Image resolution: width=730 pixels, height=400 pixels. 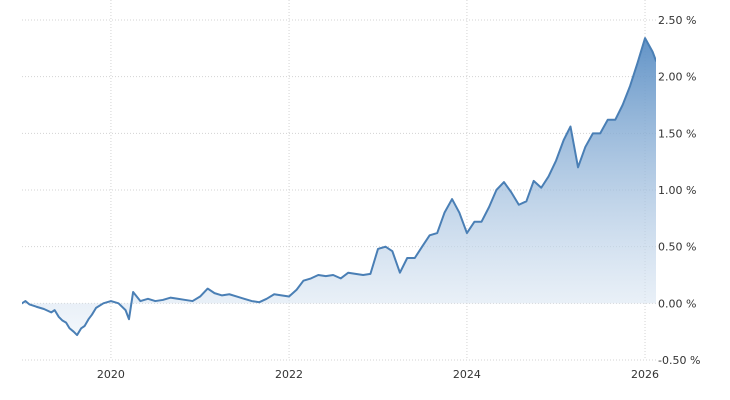 What do you see at coordinates (467, 374) in the screenshot?
I see `x-tick-label: 2024` at bounding box center [467, 374].